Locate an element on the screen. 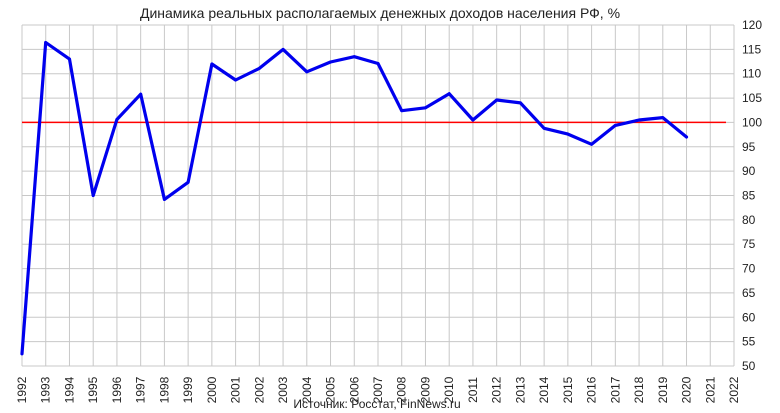  x-tick-label-2010: 2010 is located at coordinates (449, 389).